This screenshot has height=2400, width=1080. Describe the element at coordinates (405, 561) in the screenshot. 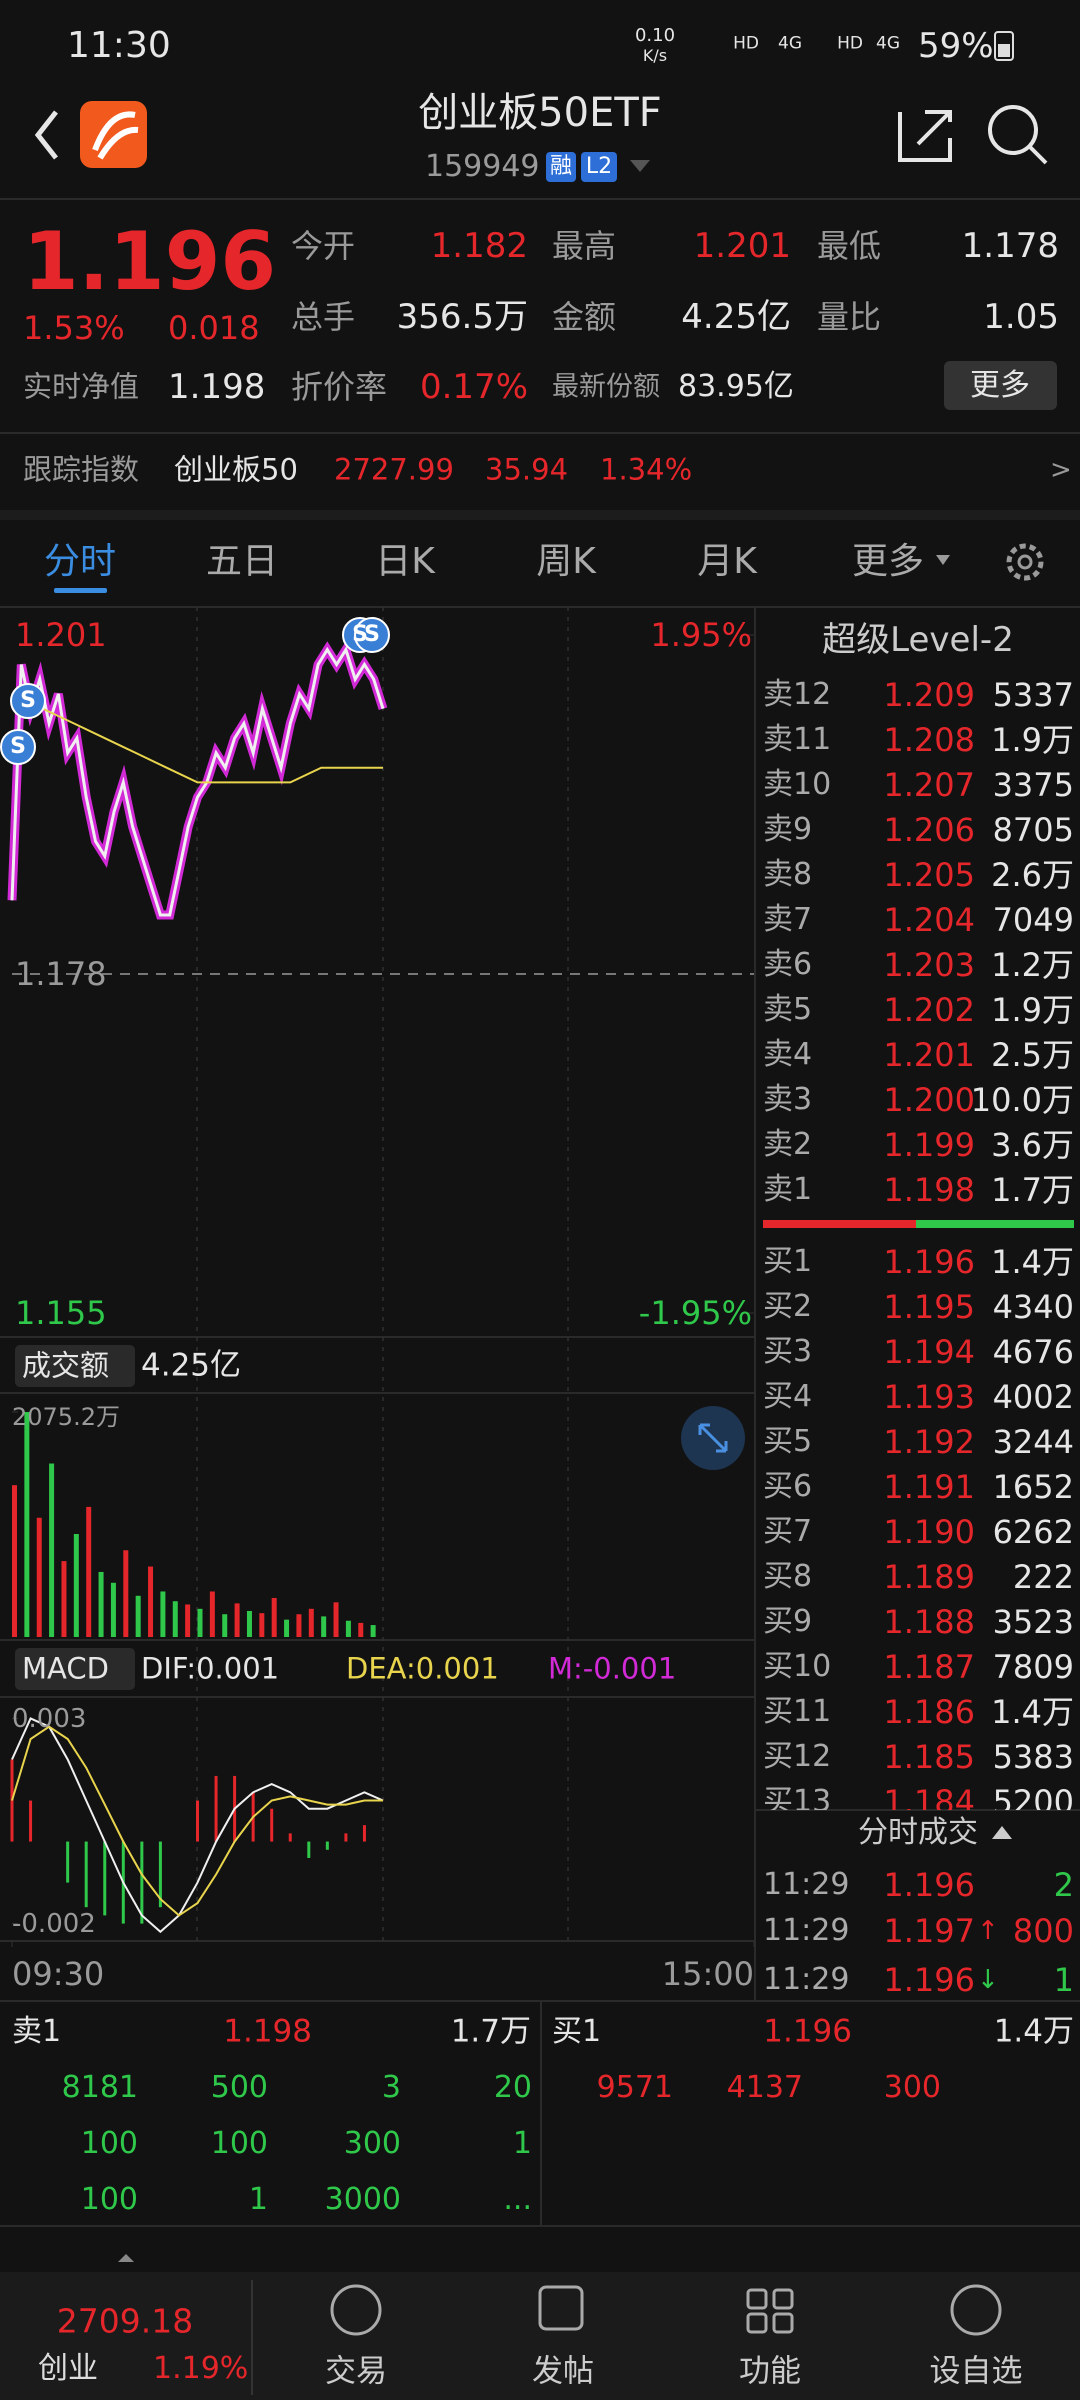

I see `tab: 日K` at that location.